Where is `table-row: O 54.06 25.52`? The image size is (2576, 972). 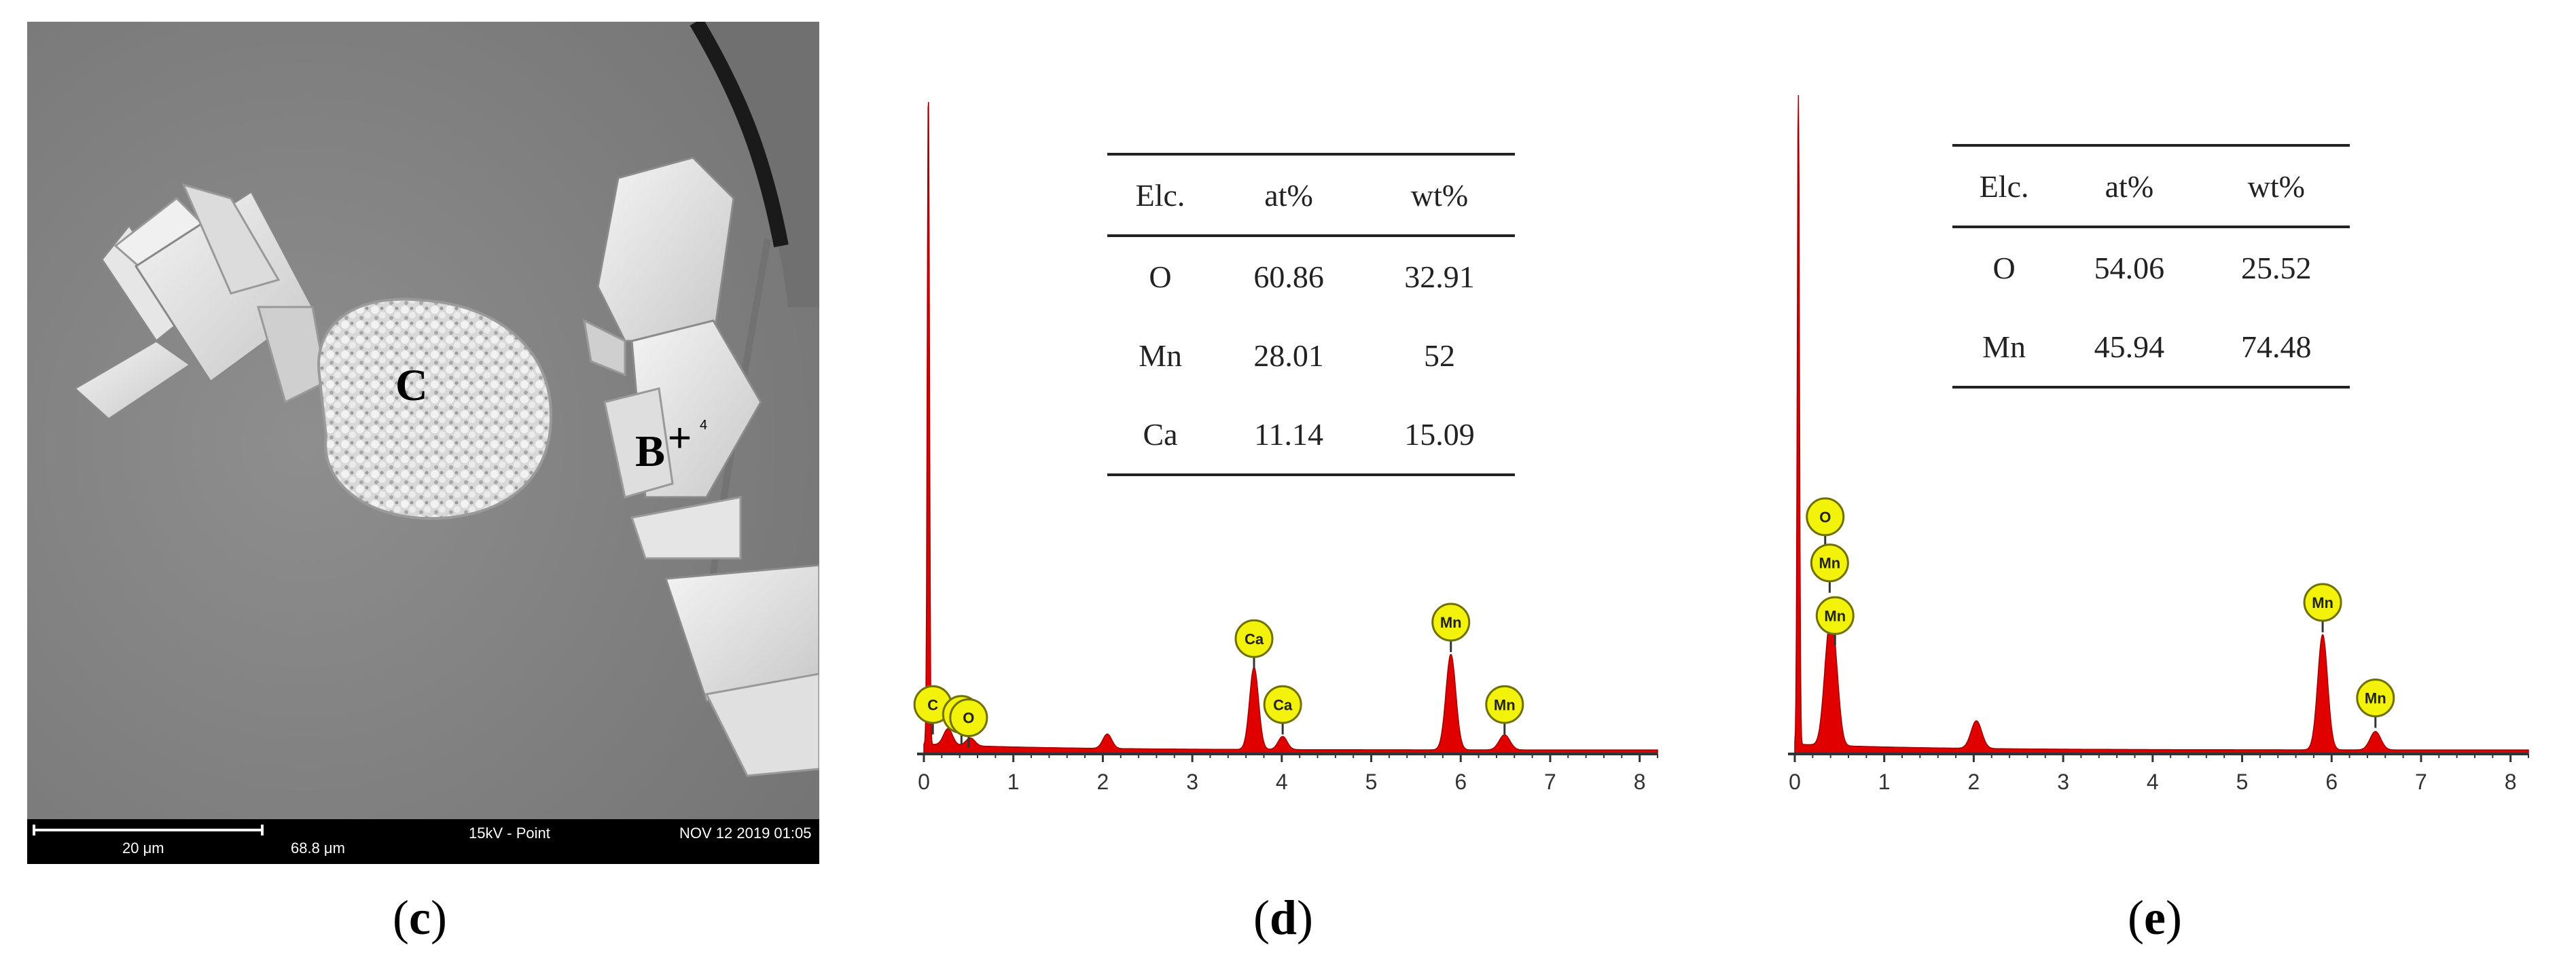 table-row: O 54.06 25.52 is located at coordinates (2151, 267).